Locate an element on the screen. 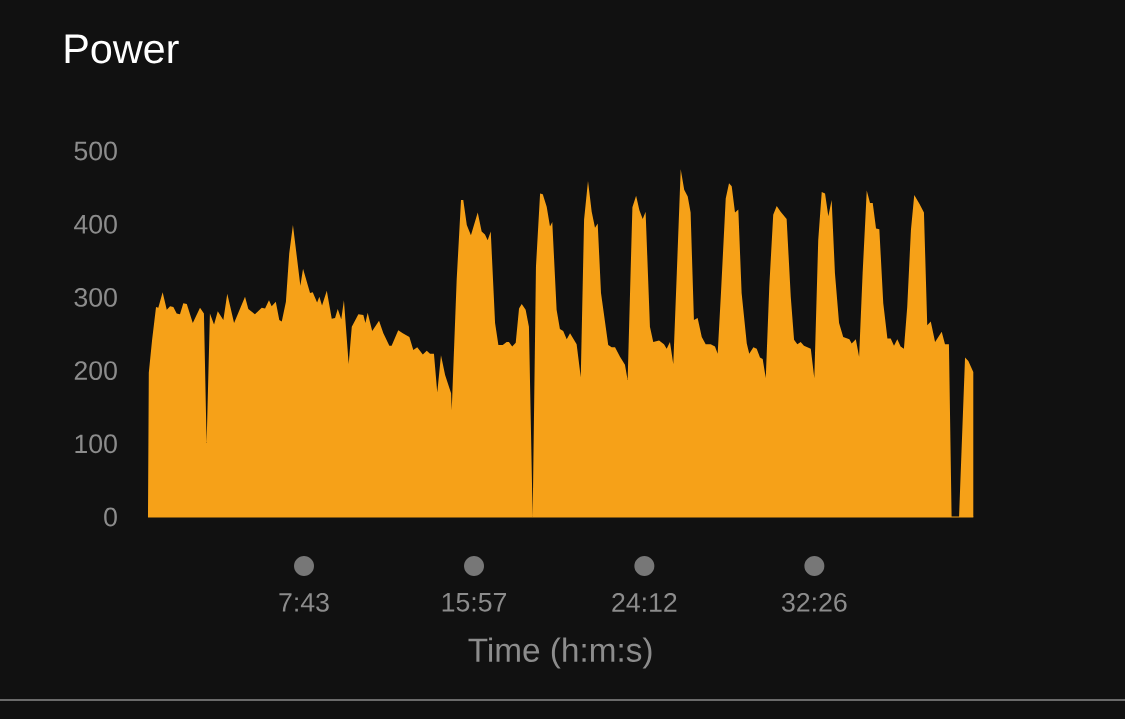  y-tick-label: 500 is located at coordinates (95, 151).